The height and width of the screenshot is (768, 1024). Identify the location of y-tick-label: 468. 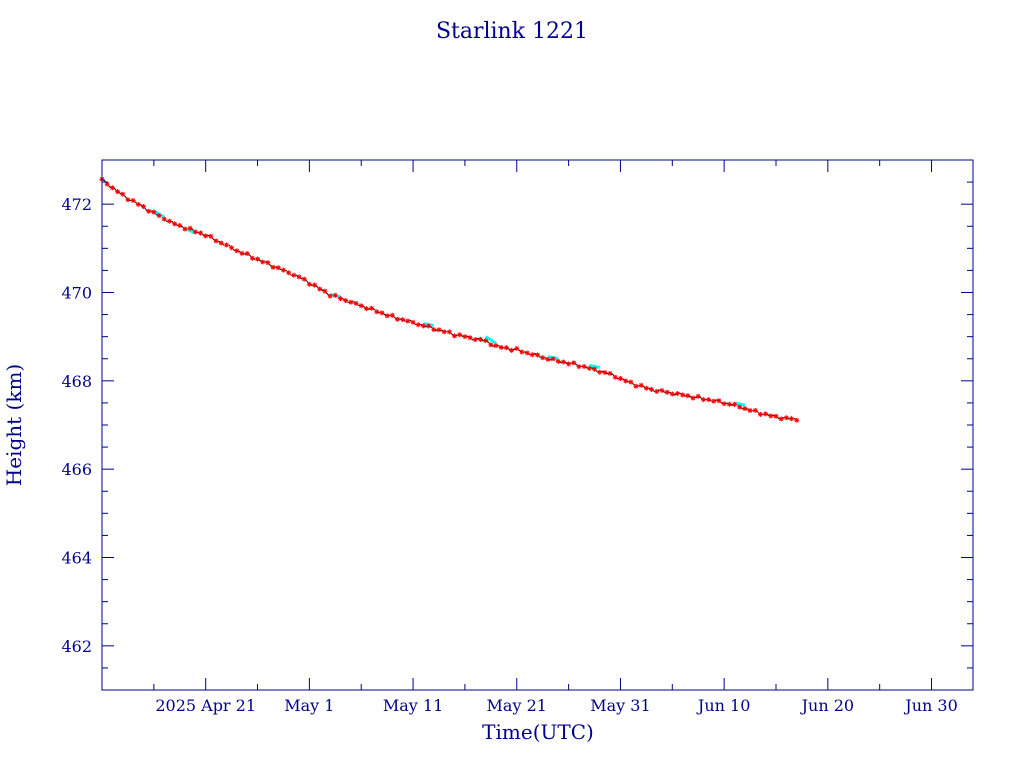
(76, 381).